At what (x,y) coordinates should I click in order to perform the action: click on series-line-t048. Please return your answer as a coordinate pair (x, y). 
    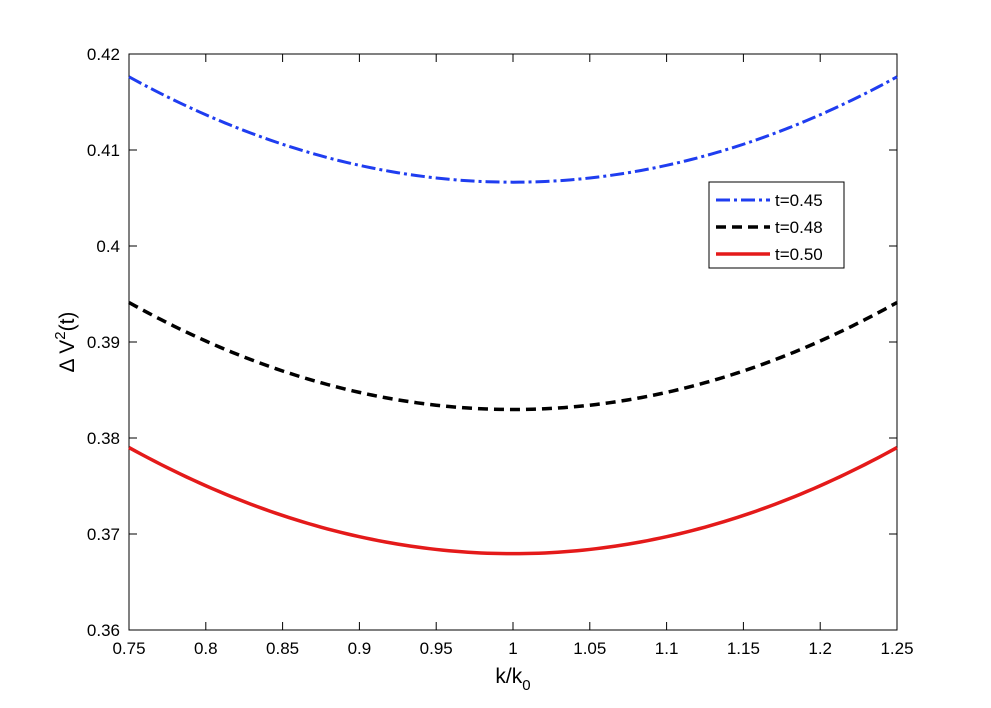
    Looking at the image, I should click on (513, 356).